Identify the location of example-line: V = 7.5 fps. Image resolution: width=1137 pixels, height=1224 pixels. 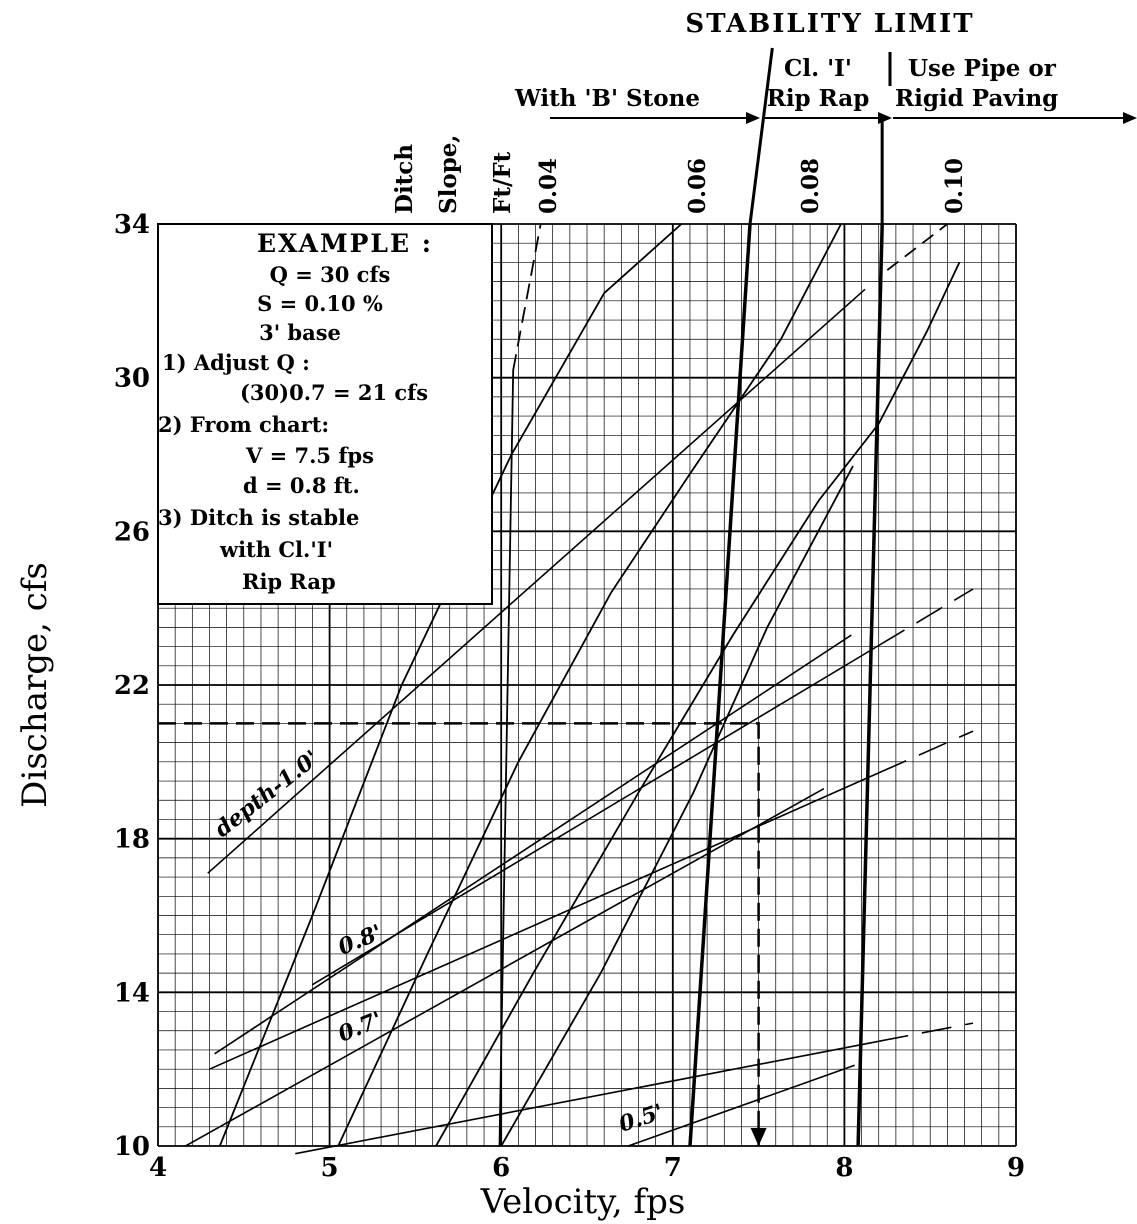
(309, 455).